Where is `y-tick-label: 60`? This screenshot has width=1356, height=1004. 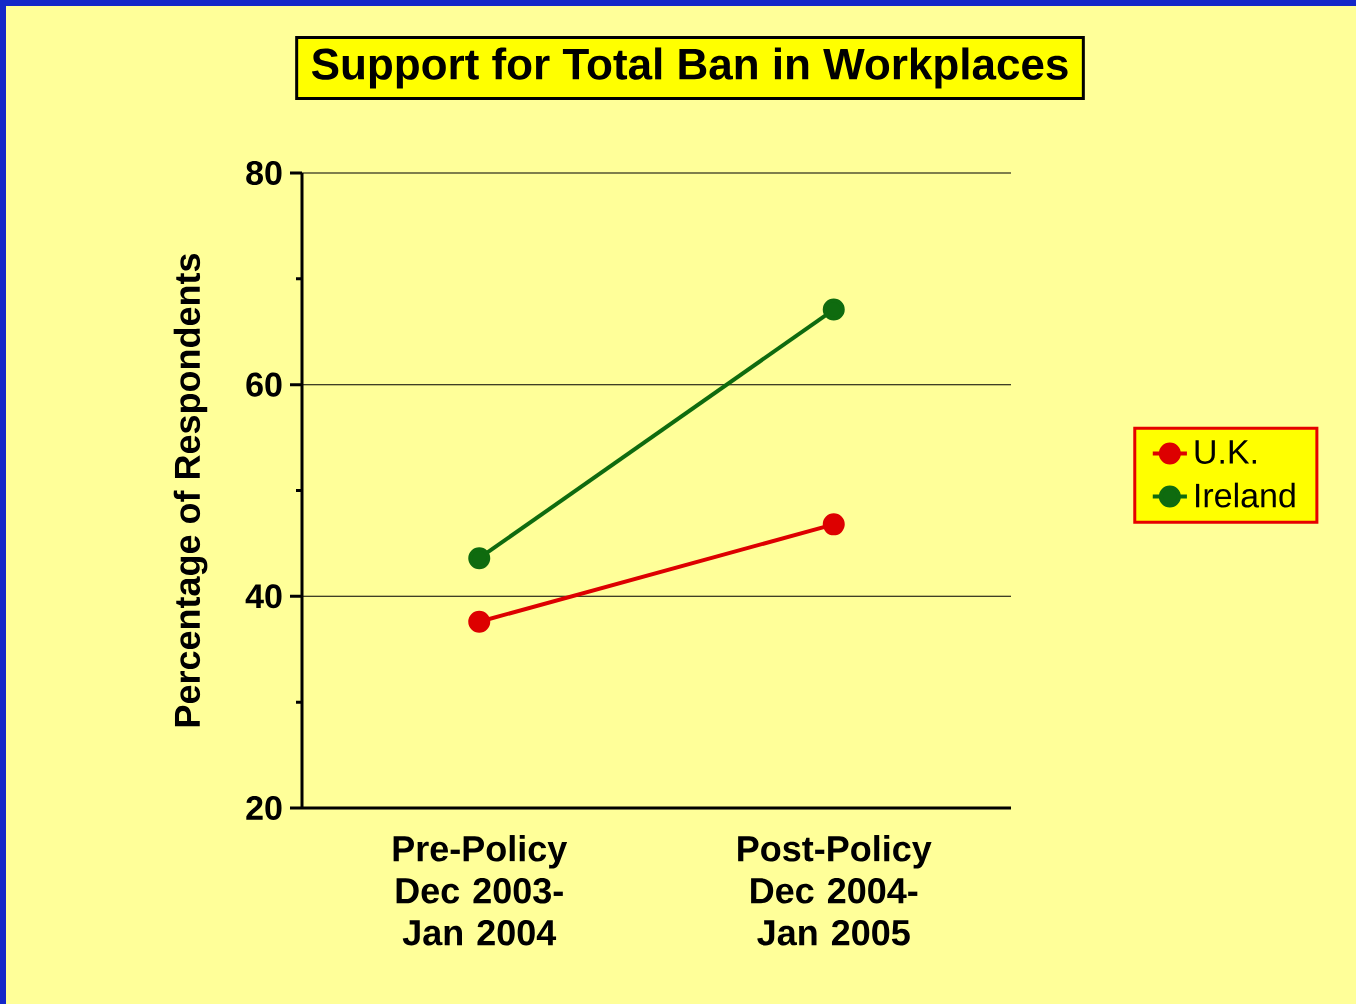 y-tick-label: 60 is located at coordinates (264, 384).